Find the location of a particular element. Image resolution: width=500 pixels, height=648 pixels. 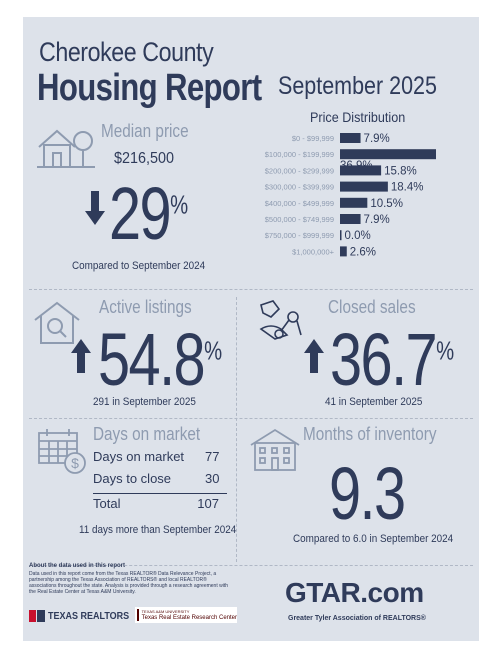

data-label: 10.5% is located at coordinates (386, 204).